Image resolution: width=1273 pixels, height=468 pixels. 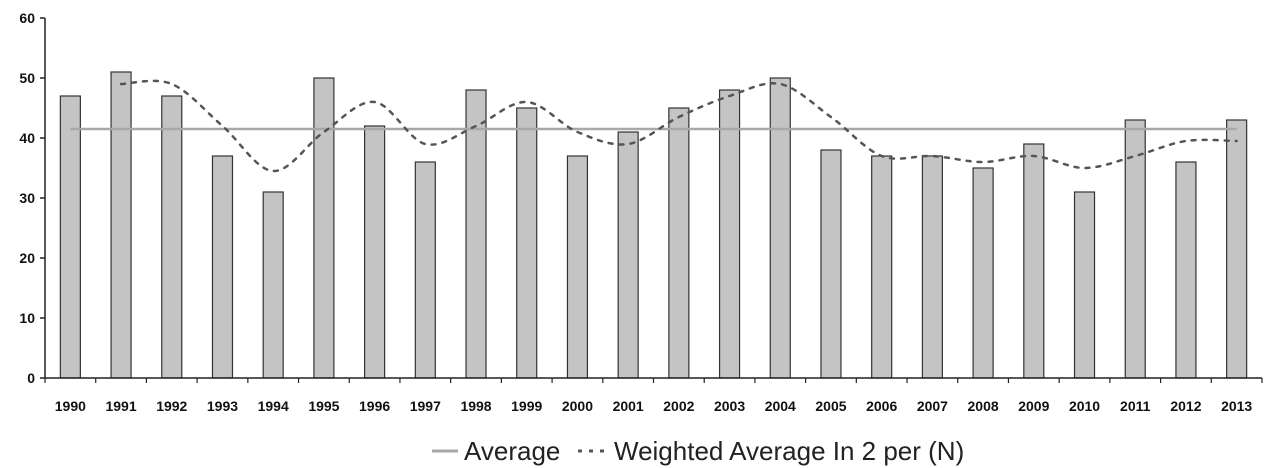 What do you see at coordinates (881, 406) in the screenshot?
I see `x-tick-label: 2006` at bounding box center [881, 406].